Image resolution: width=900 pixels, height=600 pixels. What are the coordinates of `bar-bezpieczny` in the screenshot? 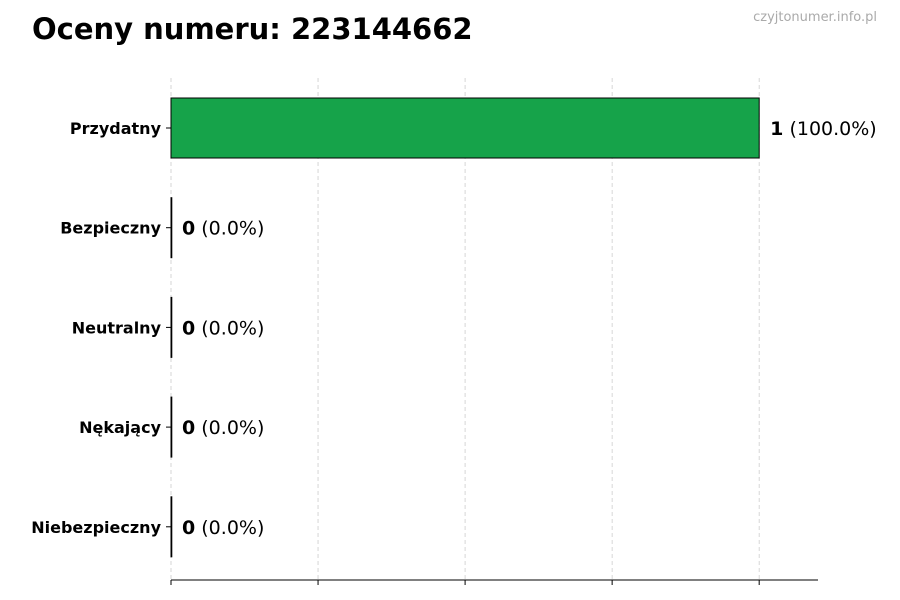 It's located at (171, 228).